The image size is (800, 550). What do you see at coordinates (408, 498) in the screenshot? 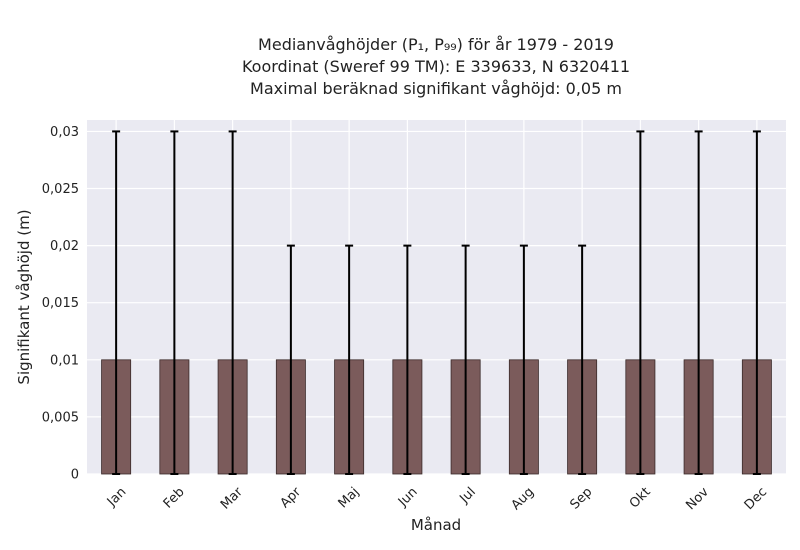
I see `x-tick-label: Jun` at bounding box center [408, 498].